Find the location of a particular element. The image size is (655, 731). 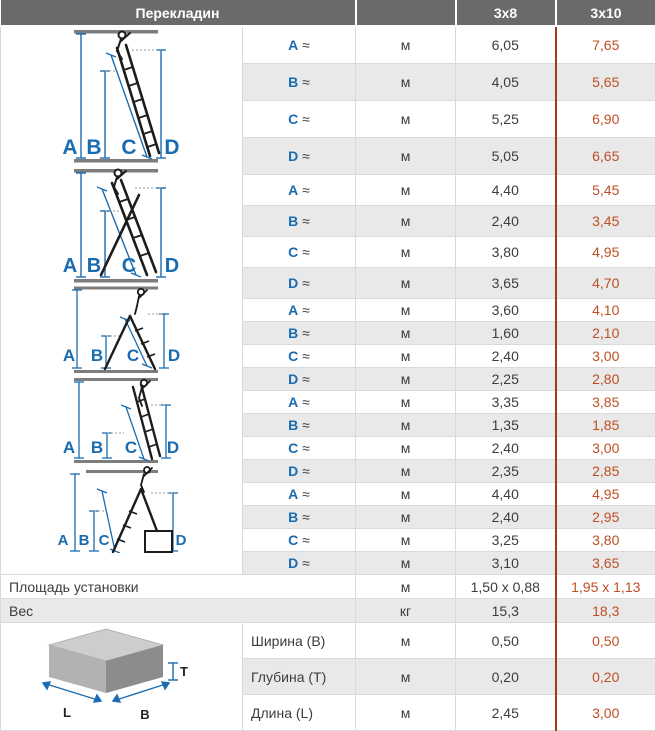

dimension-lines is located at coordinates (120, 329).